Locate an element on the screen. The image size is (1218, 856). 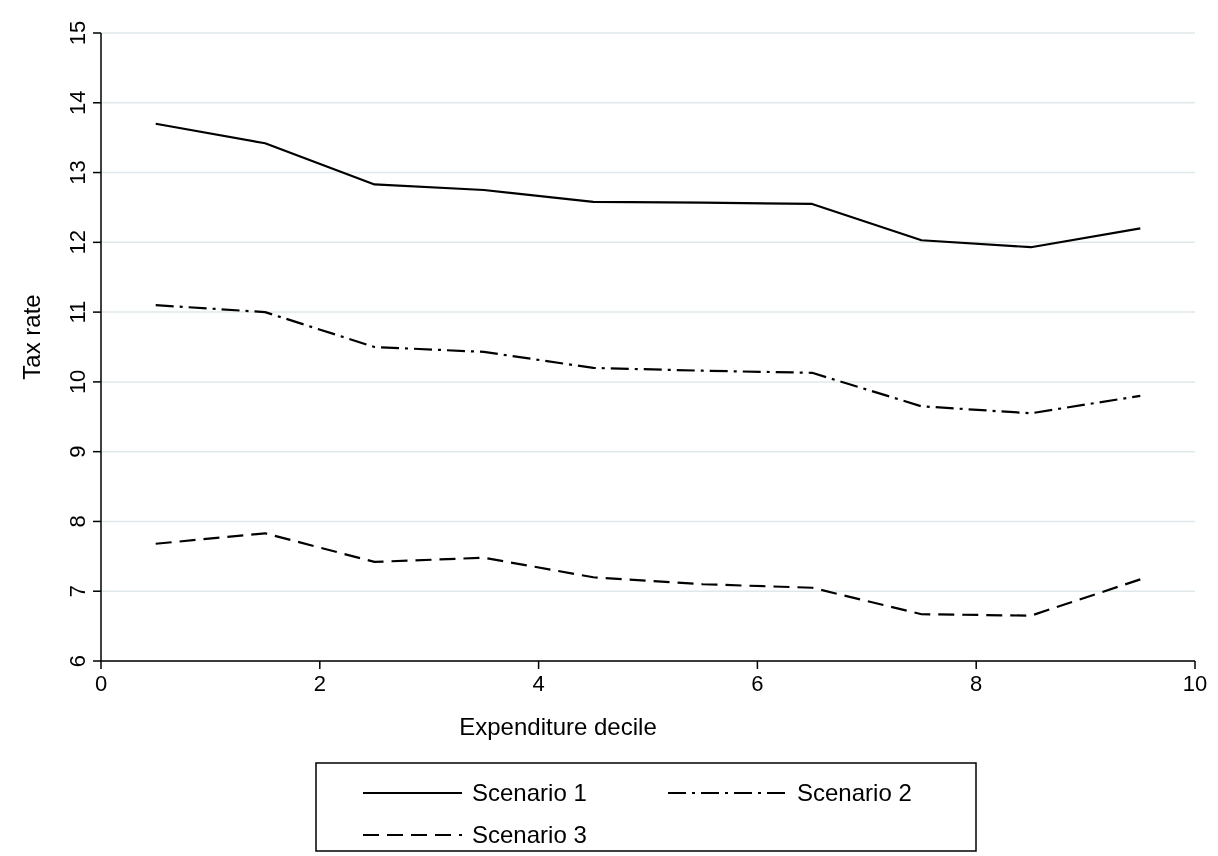
y-tick-label: 10 is located at coordinates (77, 382).